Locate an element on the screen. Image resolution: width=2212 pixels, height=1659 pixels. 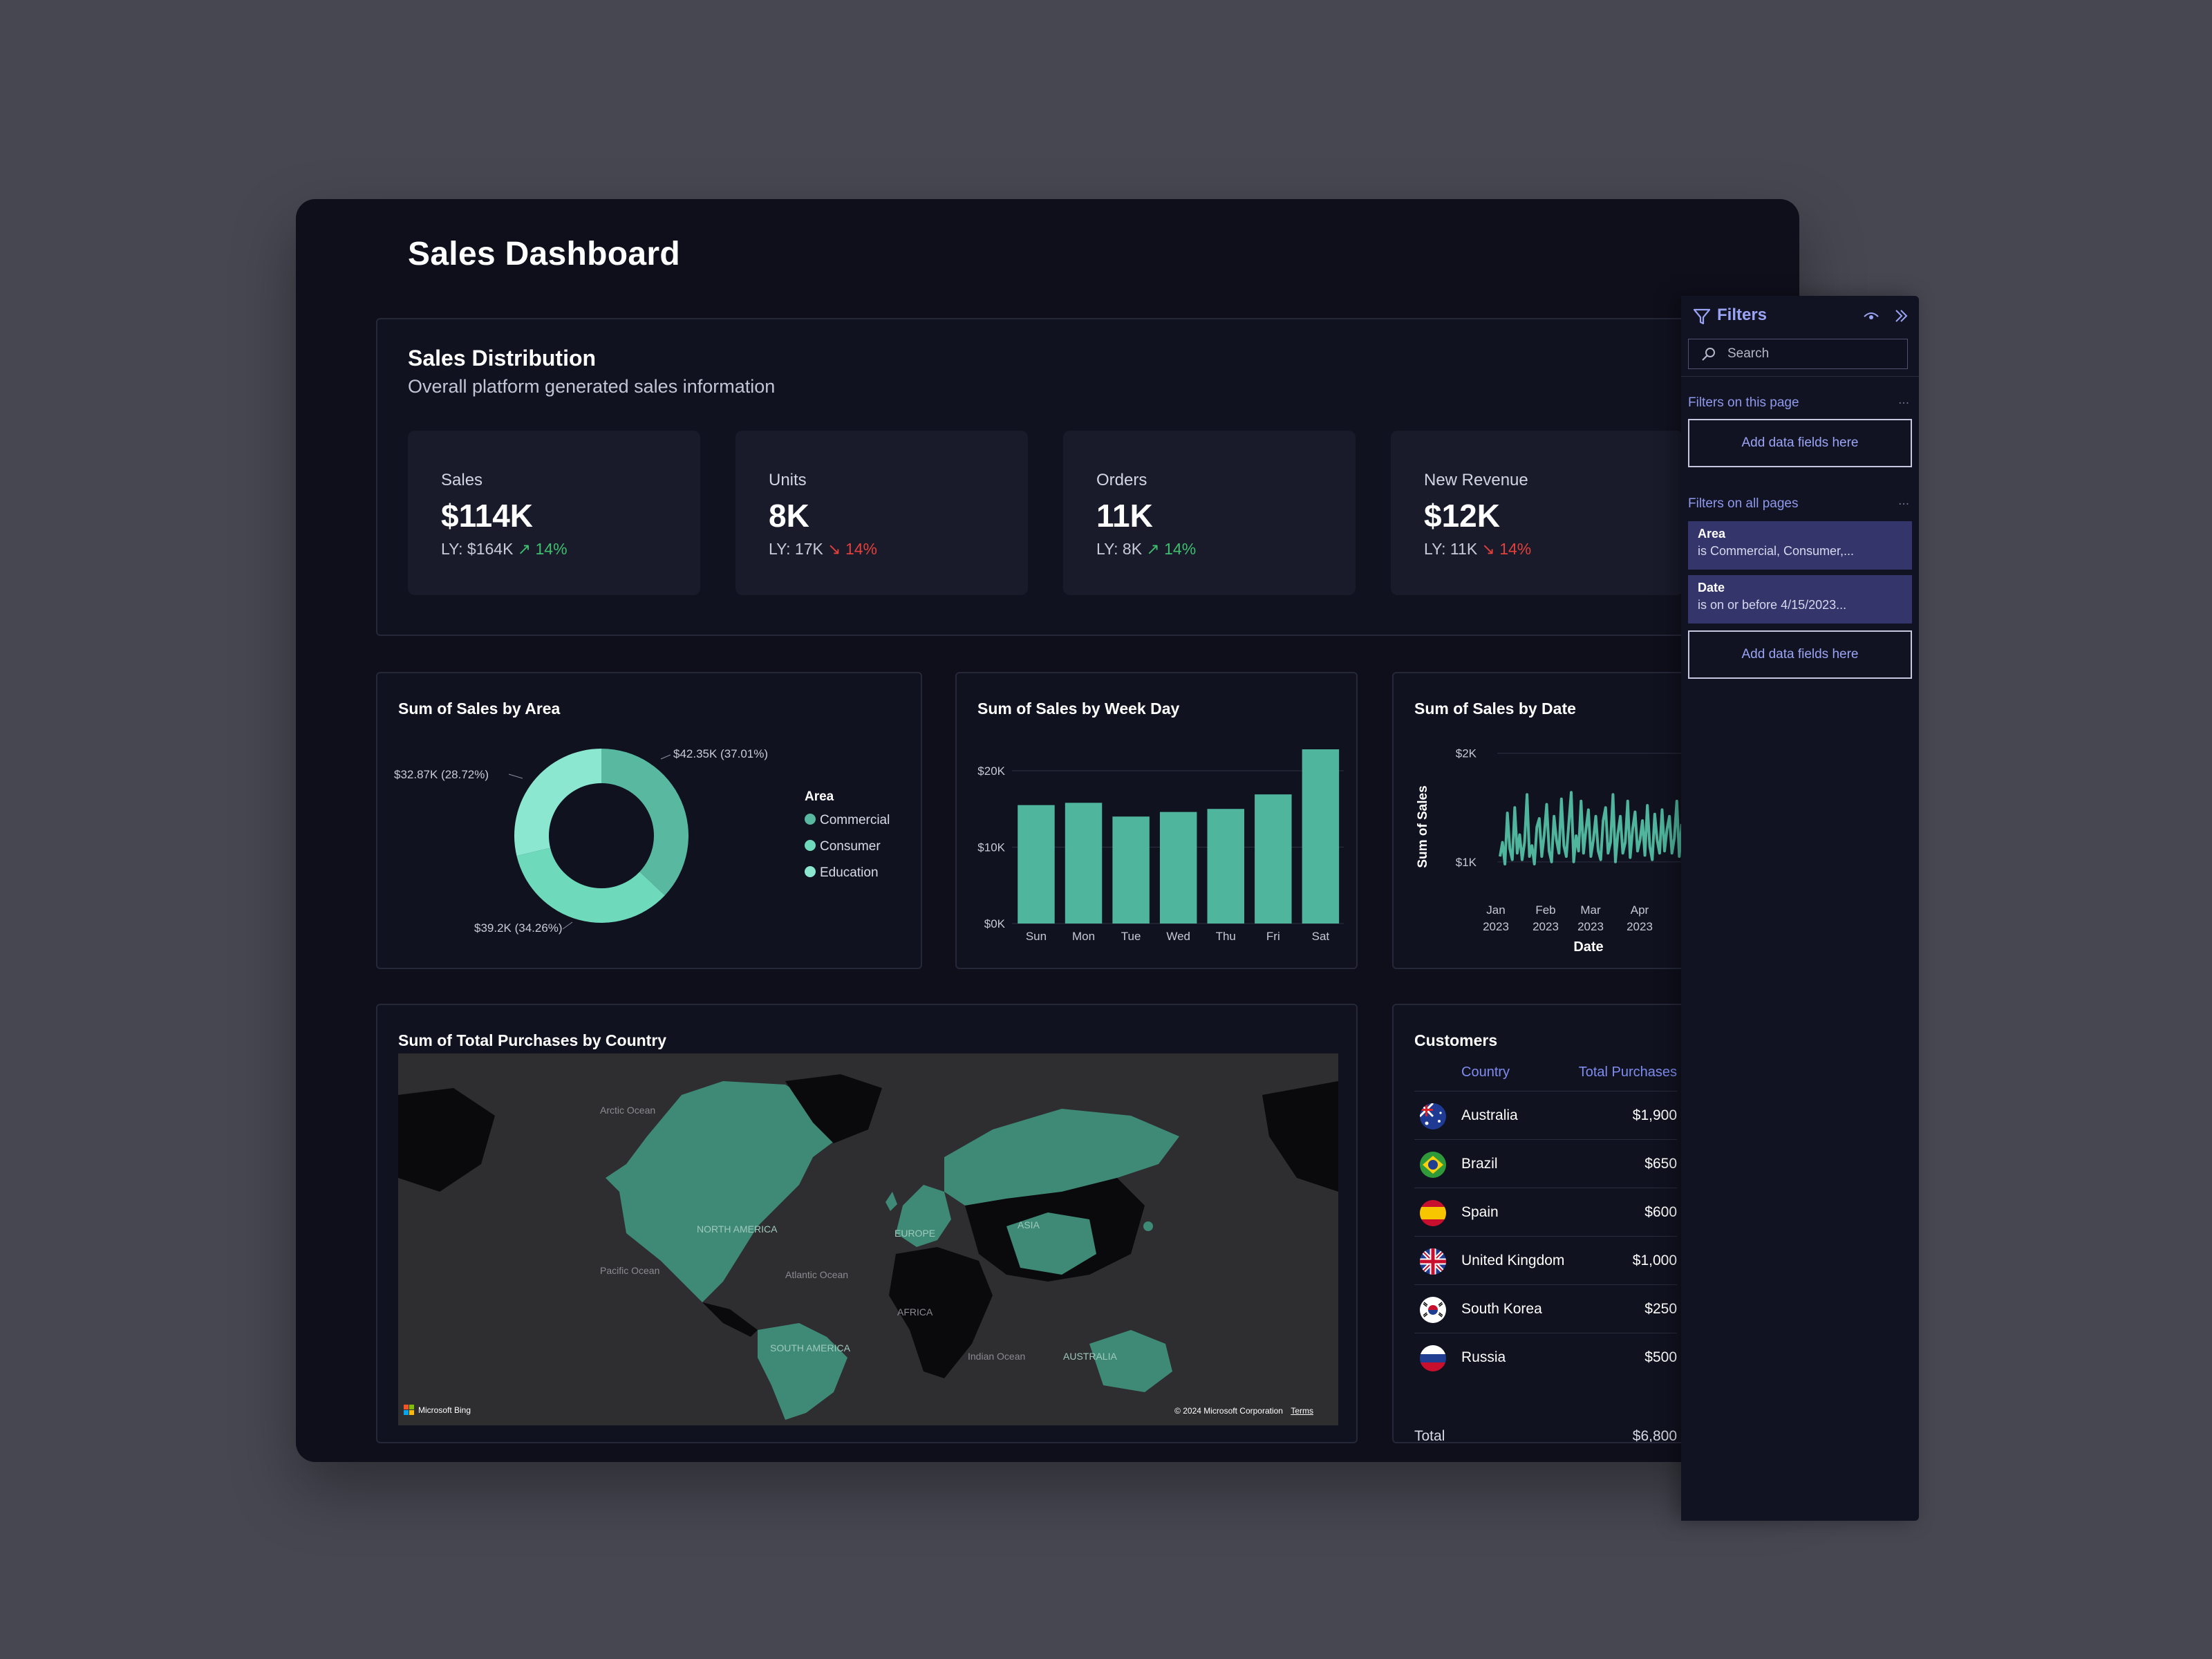
table-row: Australia $1,900 is located at coordinates (1545, 1115).